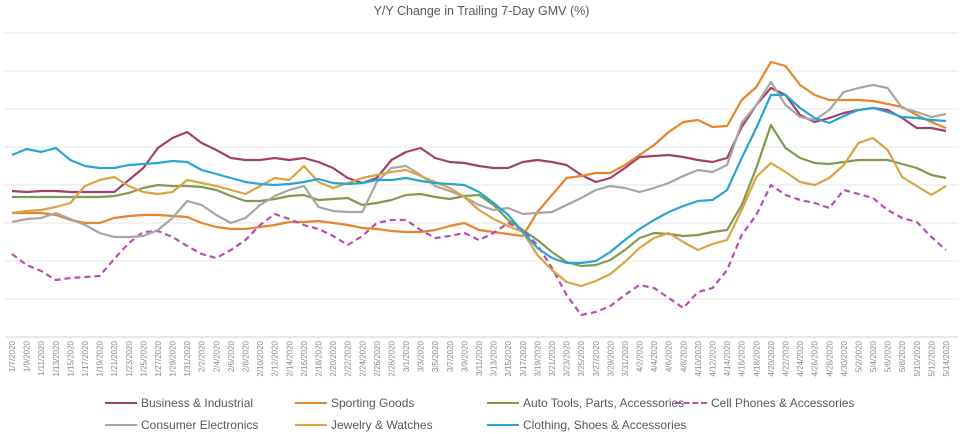 Image resolution: width=963 pixels, height=434 pixels. What do you see at coordinates (727, 358) in the screenshot?
I see `x-tick-label: 4/14/2020` at bounding box center [727, 358].